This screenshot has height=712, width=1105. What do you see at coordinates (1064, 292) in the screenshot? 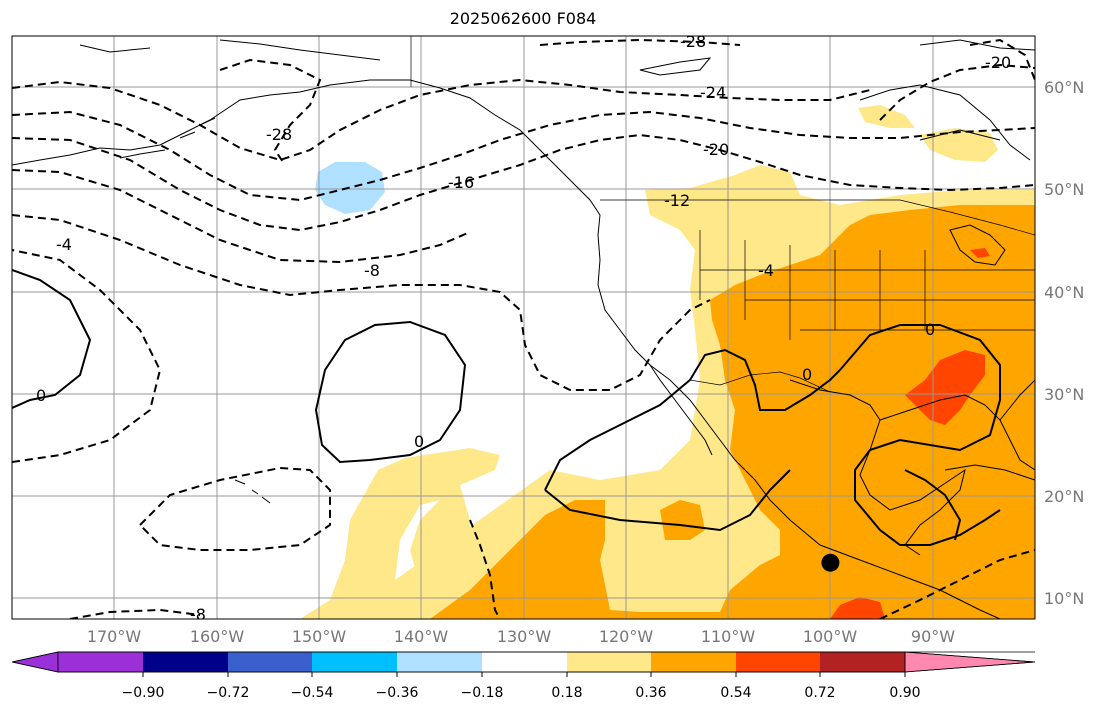
I see `lat-label: 40°N` at bounding box center [1064, 292].